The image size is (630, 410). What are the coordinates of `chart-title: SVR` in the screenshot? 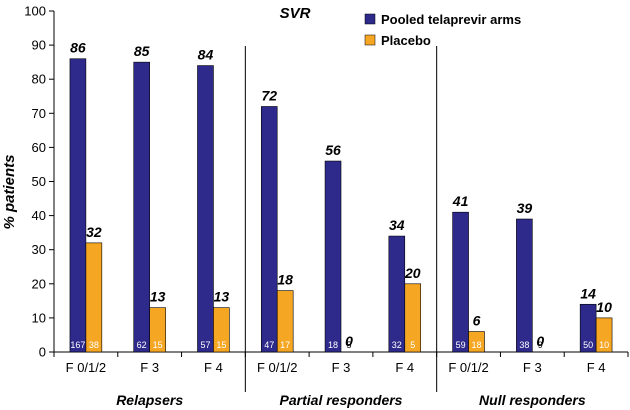 It's located at (295, 13).